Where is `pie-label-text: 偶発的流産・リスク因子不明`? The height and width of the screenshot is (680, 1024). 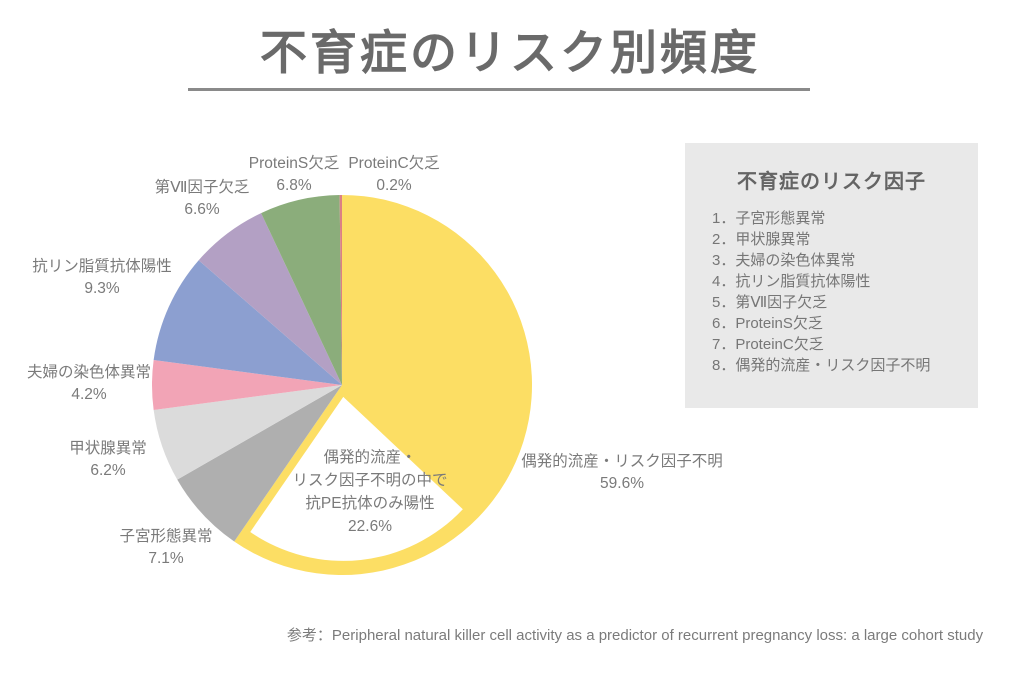
pie-label-text: 偶発的流産・リスク因子不明 is located at coordinates (622, 461).